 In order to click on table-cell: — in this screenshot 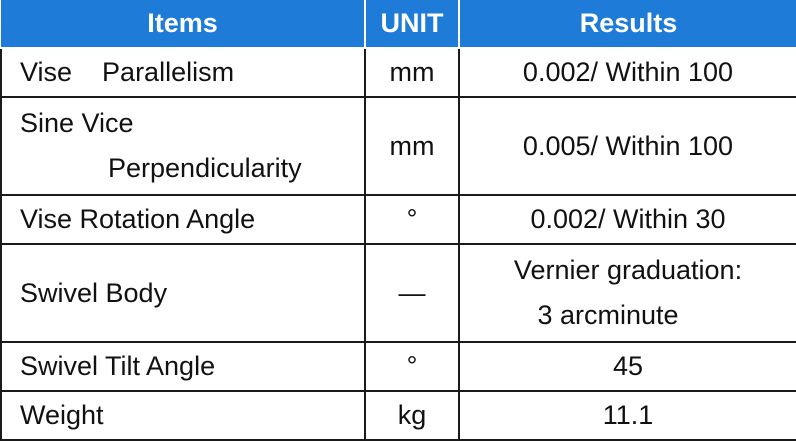, I will do `click(412, 293)`.